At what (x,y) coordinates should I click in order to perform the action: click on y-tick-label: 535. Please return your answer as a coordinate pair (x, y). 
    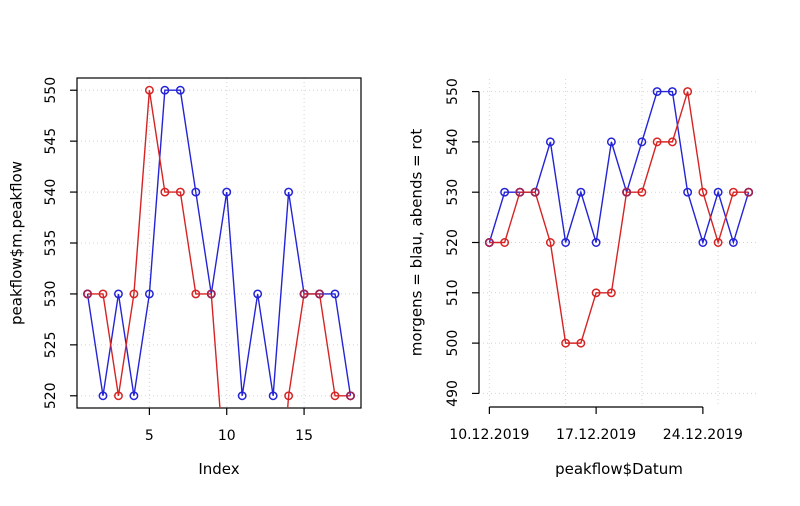
    Looking at the image, I should click on (51, 243).